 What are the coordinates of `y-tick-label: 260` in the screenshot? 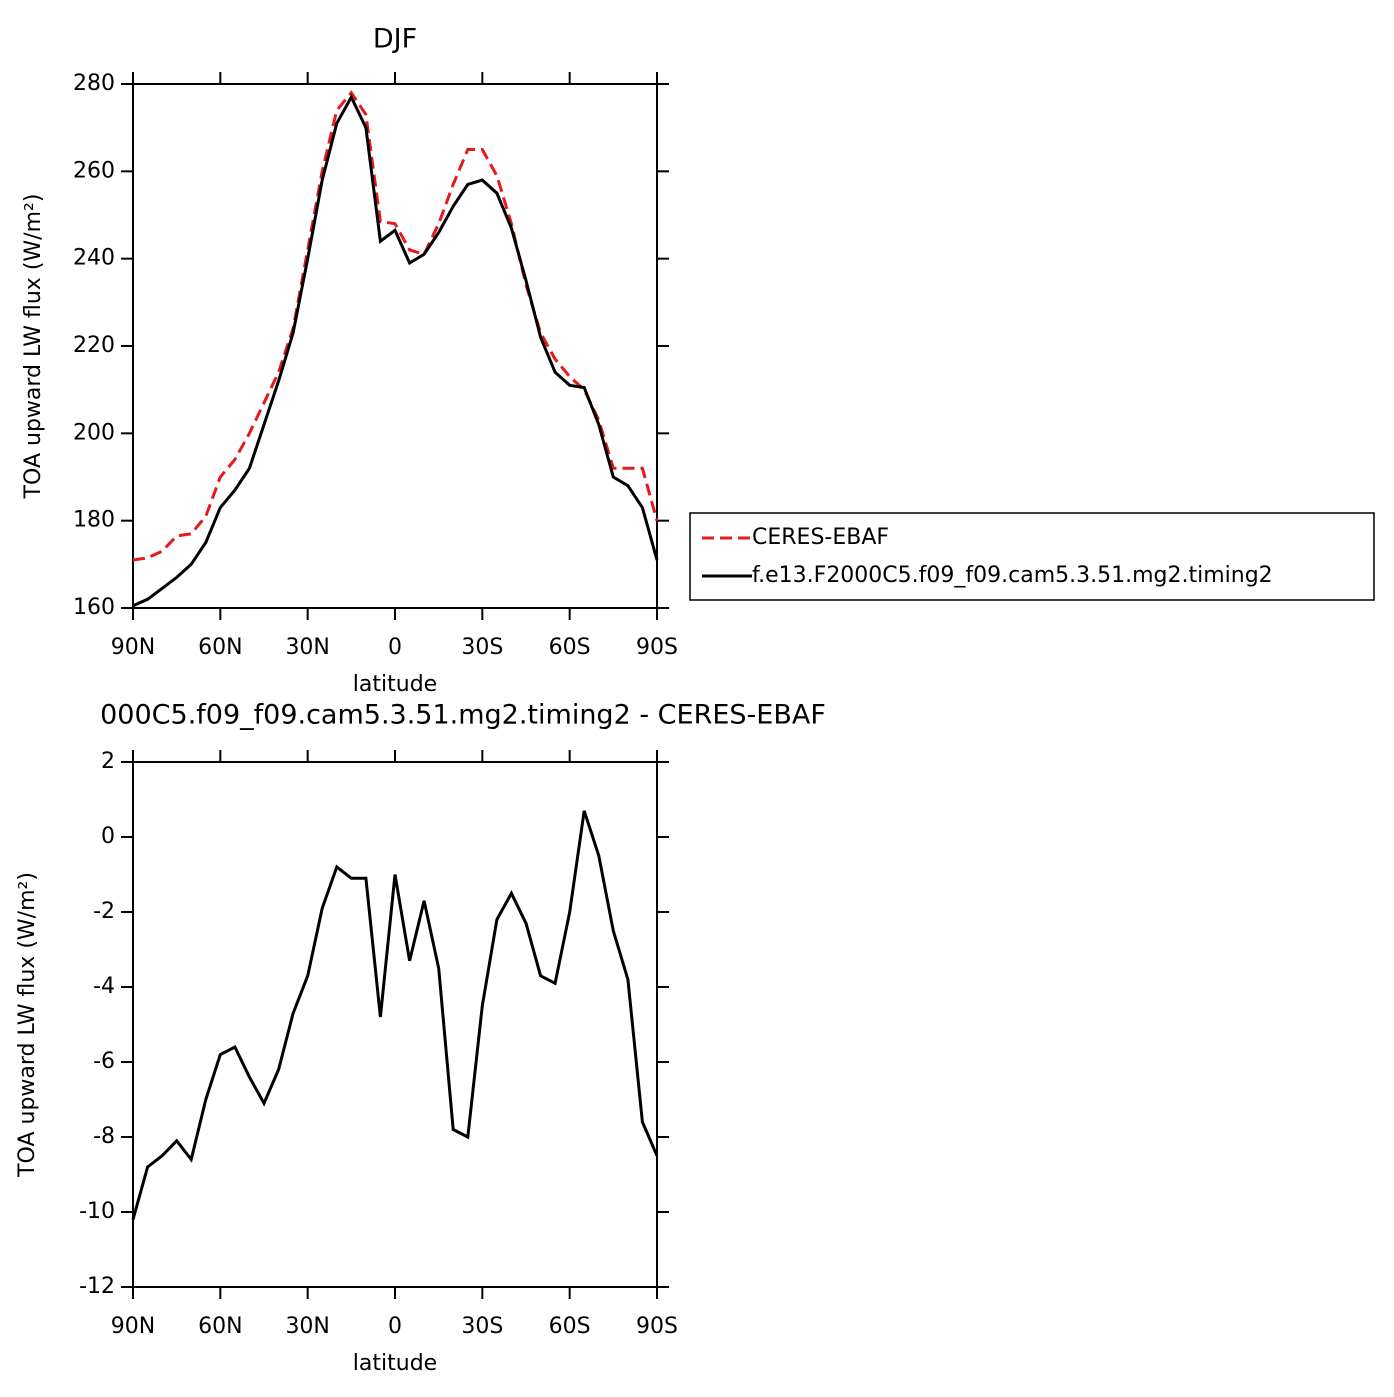 It's located at (94, 170).